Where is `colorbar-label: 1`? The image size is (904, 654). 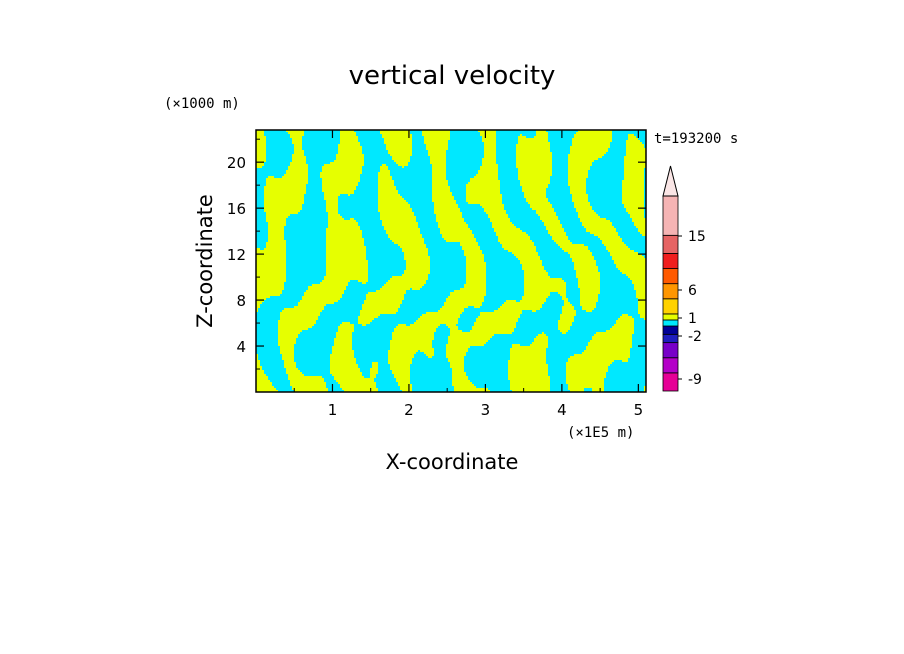
colorbar-label: 1 is located at coordinates (692, 319).